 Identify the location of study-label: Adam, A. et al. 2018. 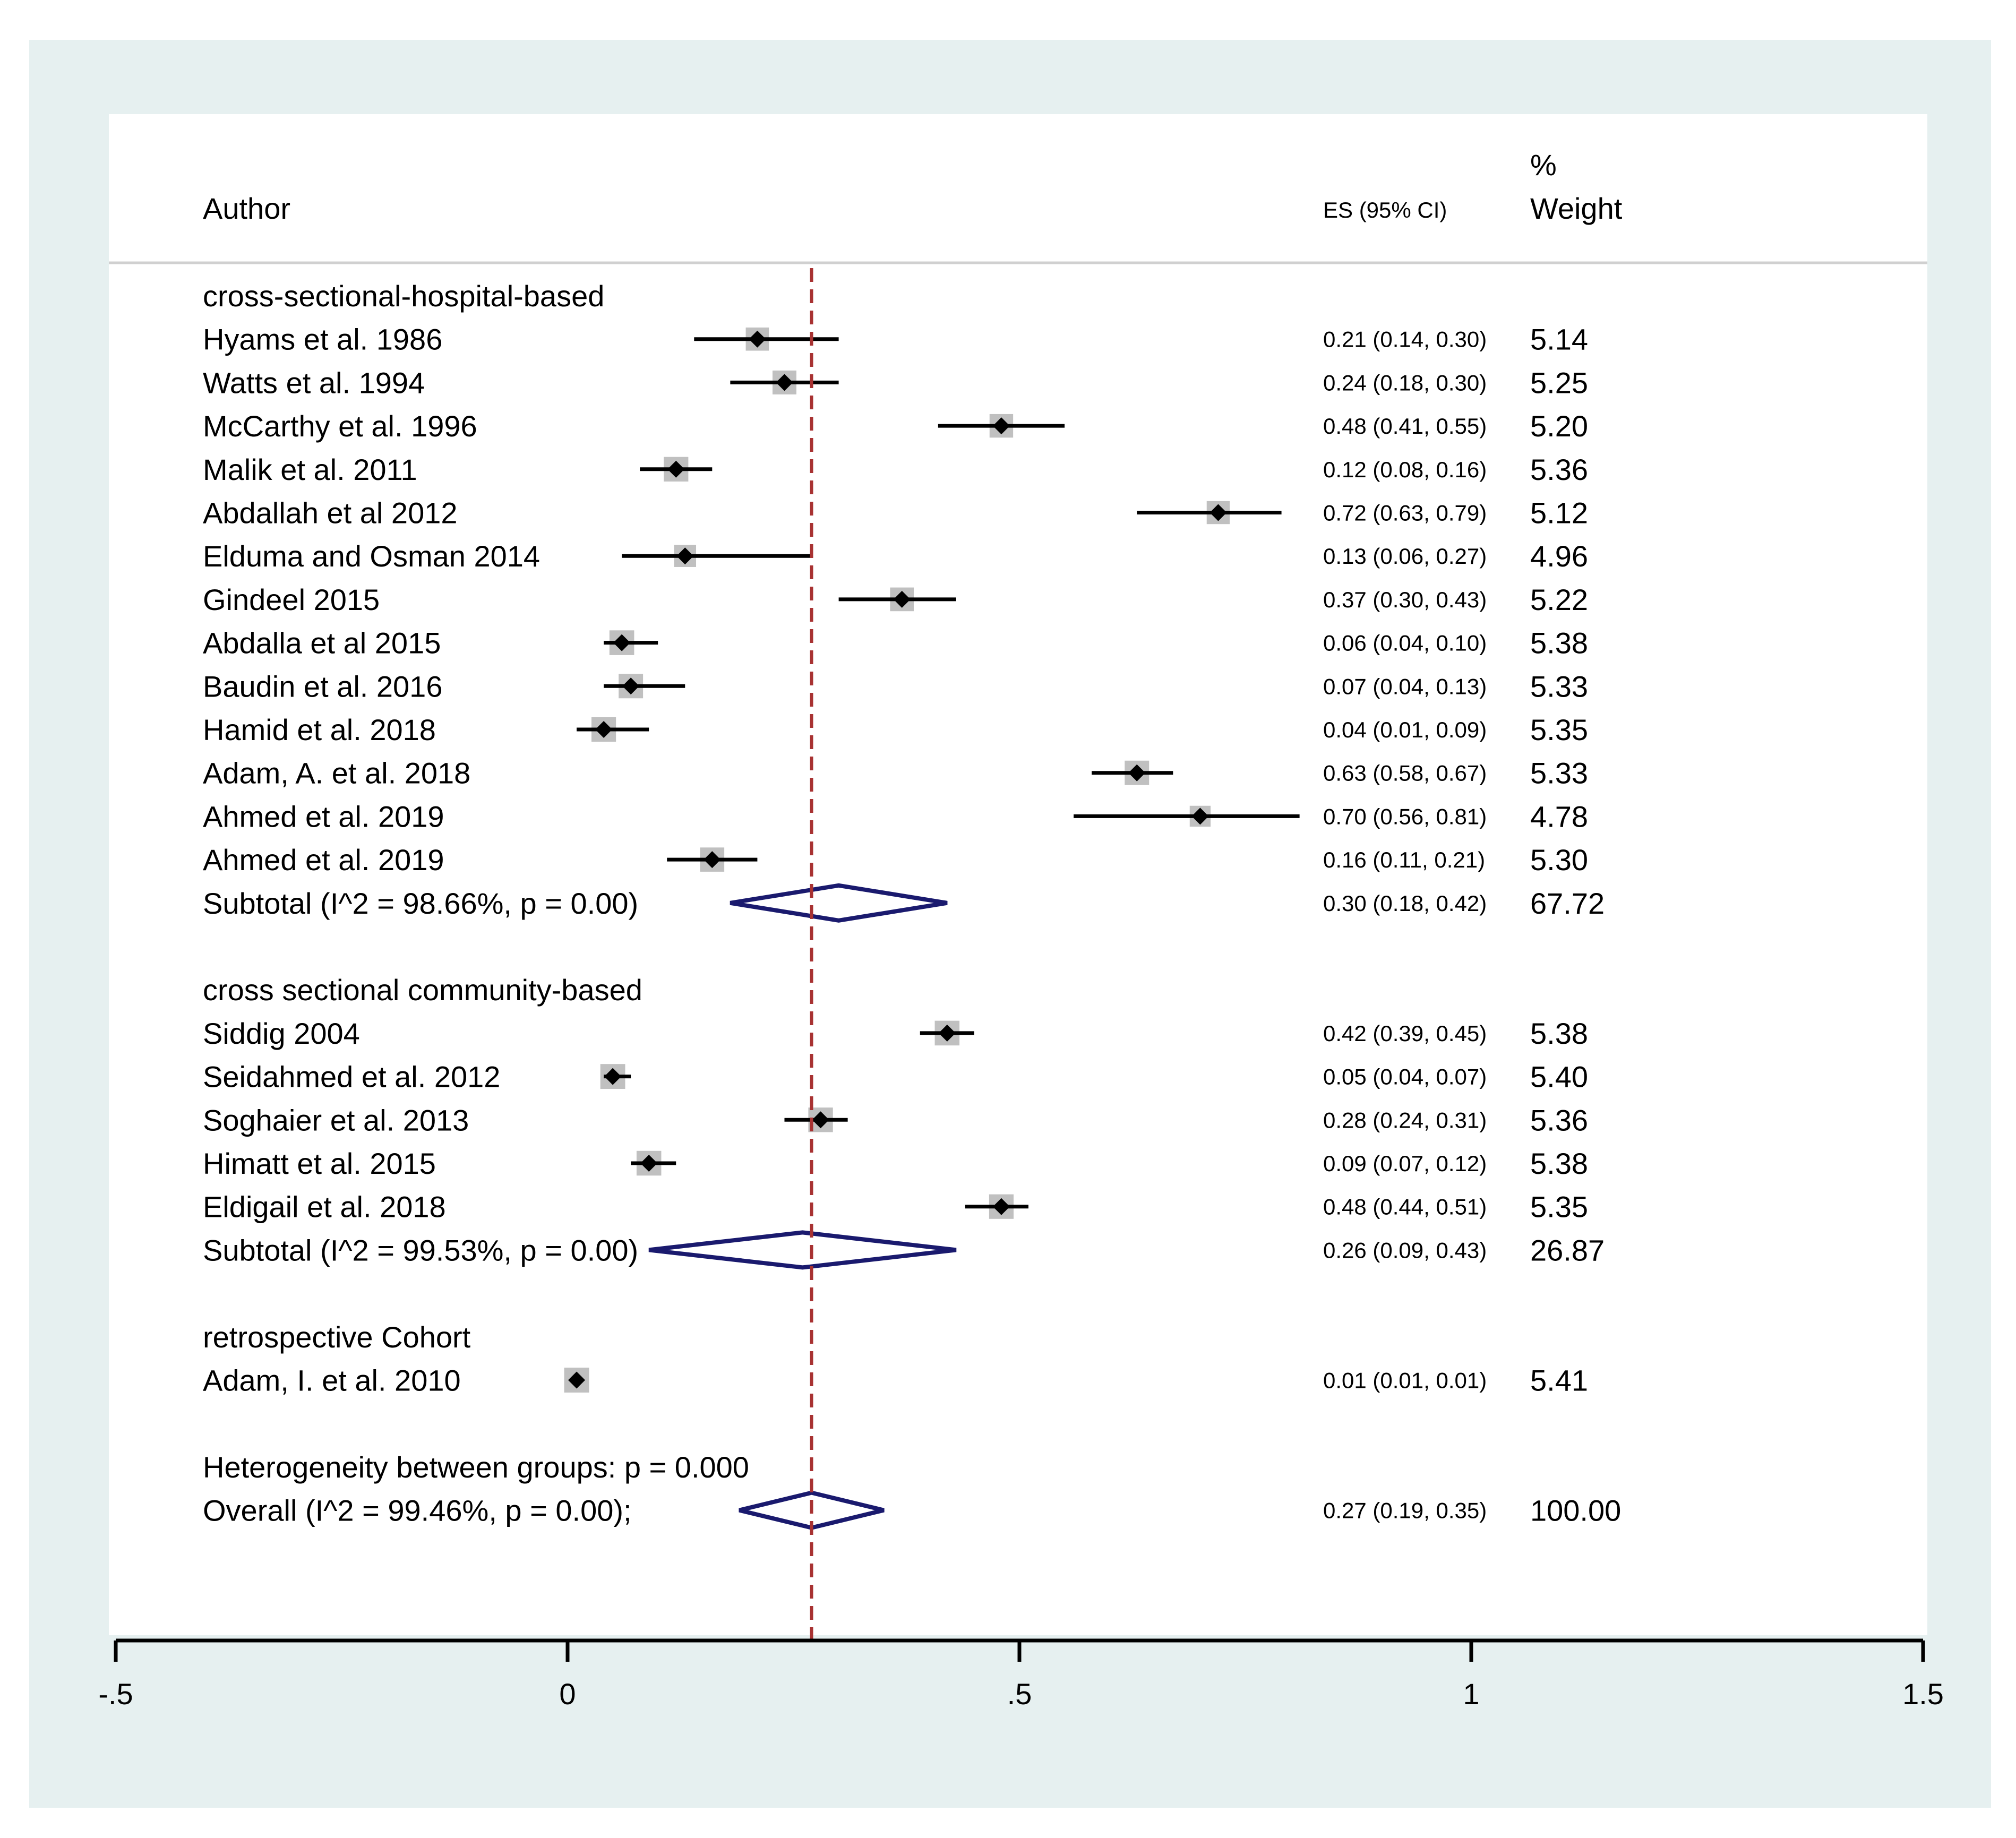
(336, 774).